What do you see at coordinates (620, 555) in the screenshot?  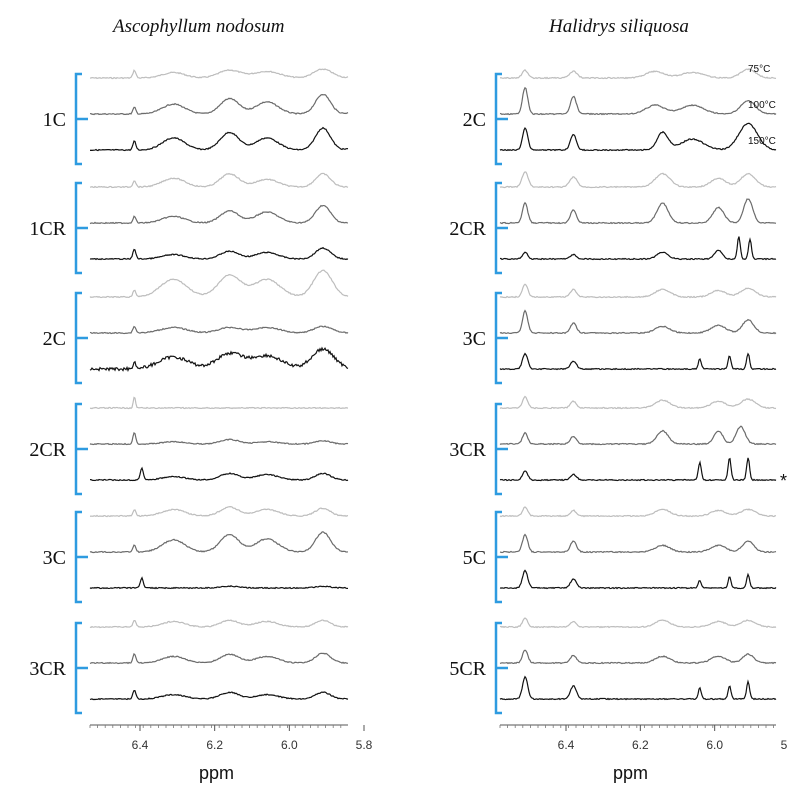 I see `spectrum-group-5c: 5C` at bounding box center [620, 555].